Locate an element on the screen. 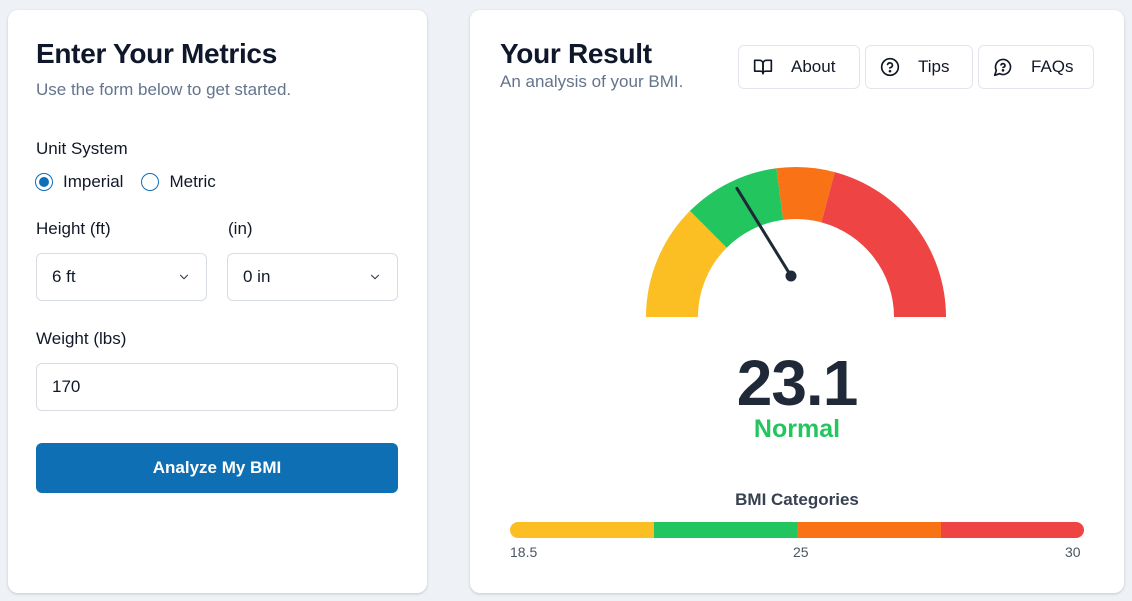 The image size is (1132, 601). metric-label: Metric is located at coordinates (192, 181).